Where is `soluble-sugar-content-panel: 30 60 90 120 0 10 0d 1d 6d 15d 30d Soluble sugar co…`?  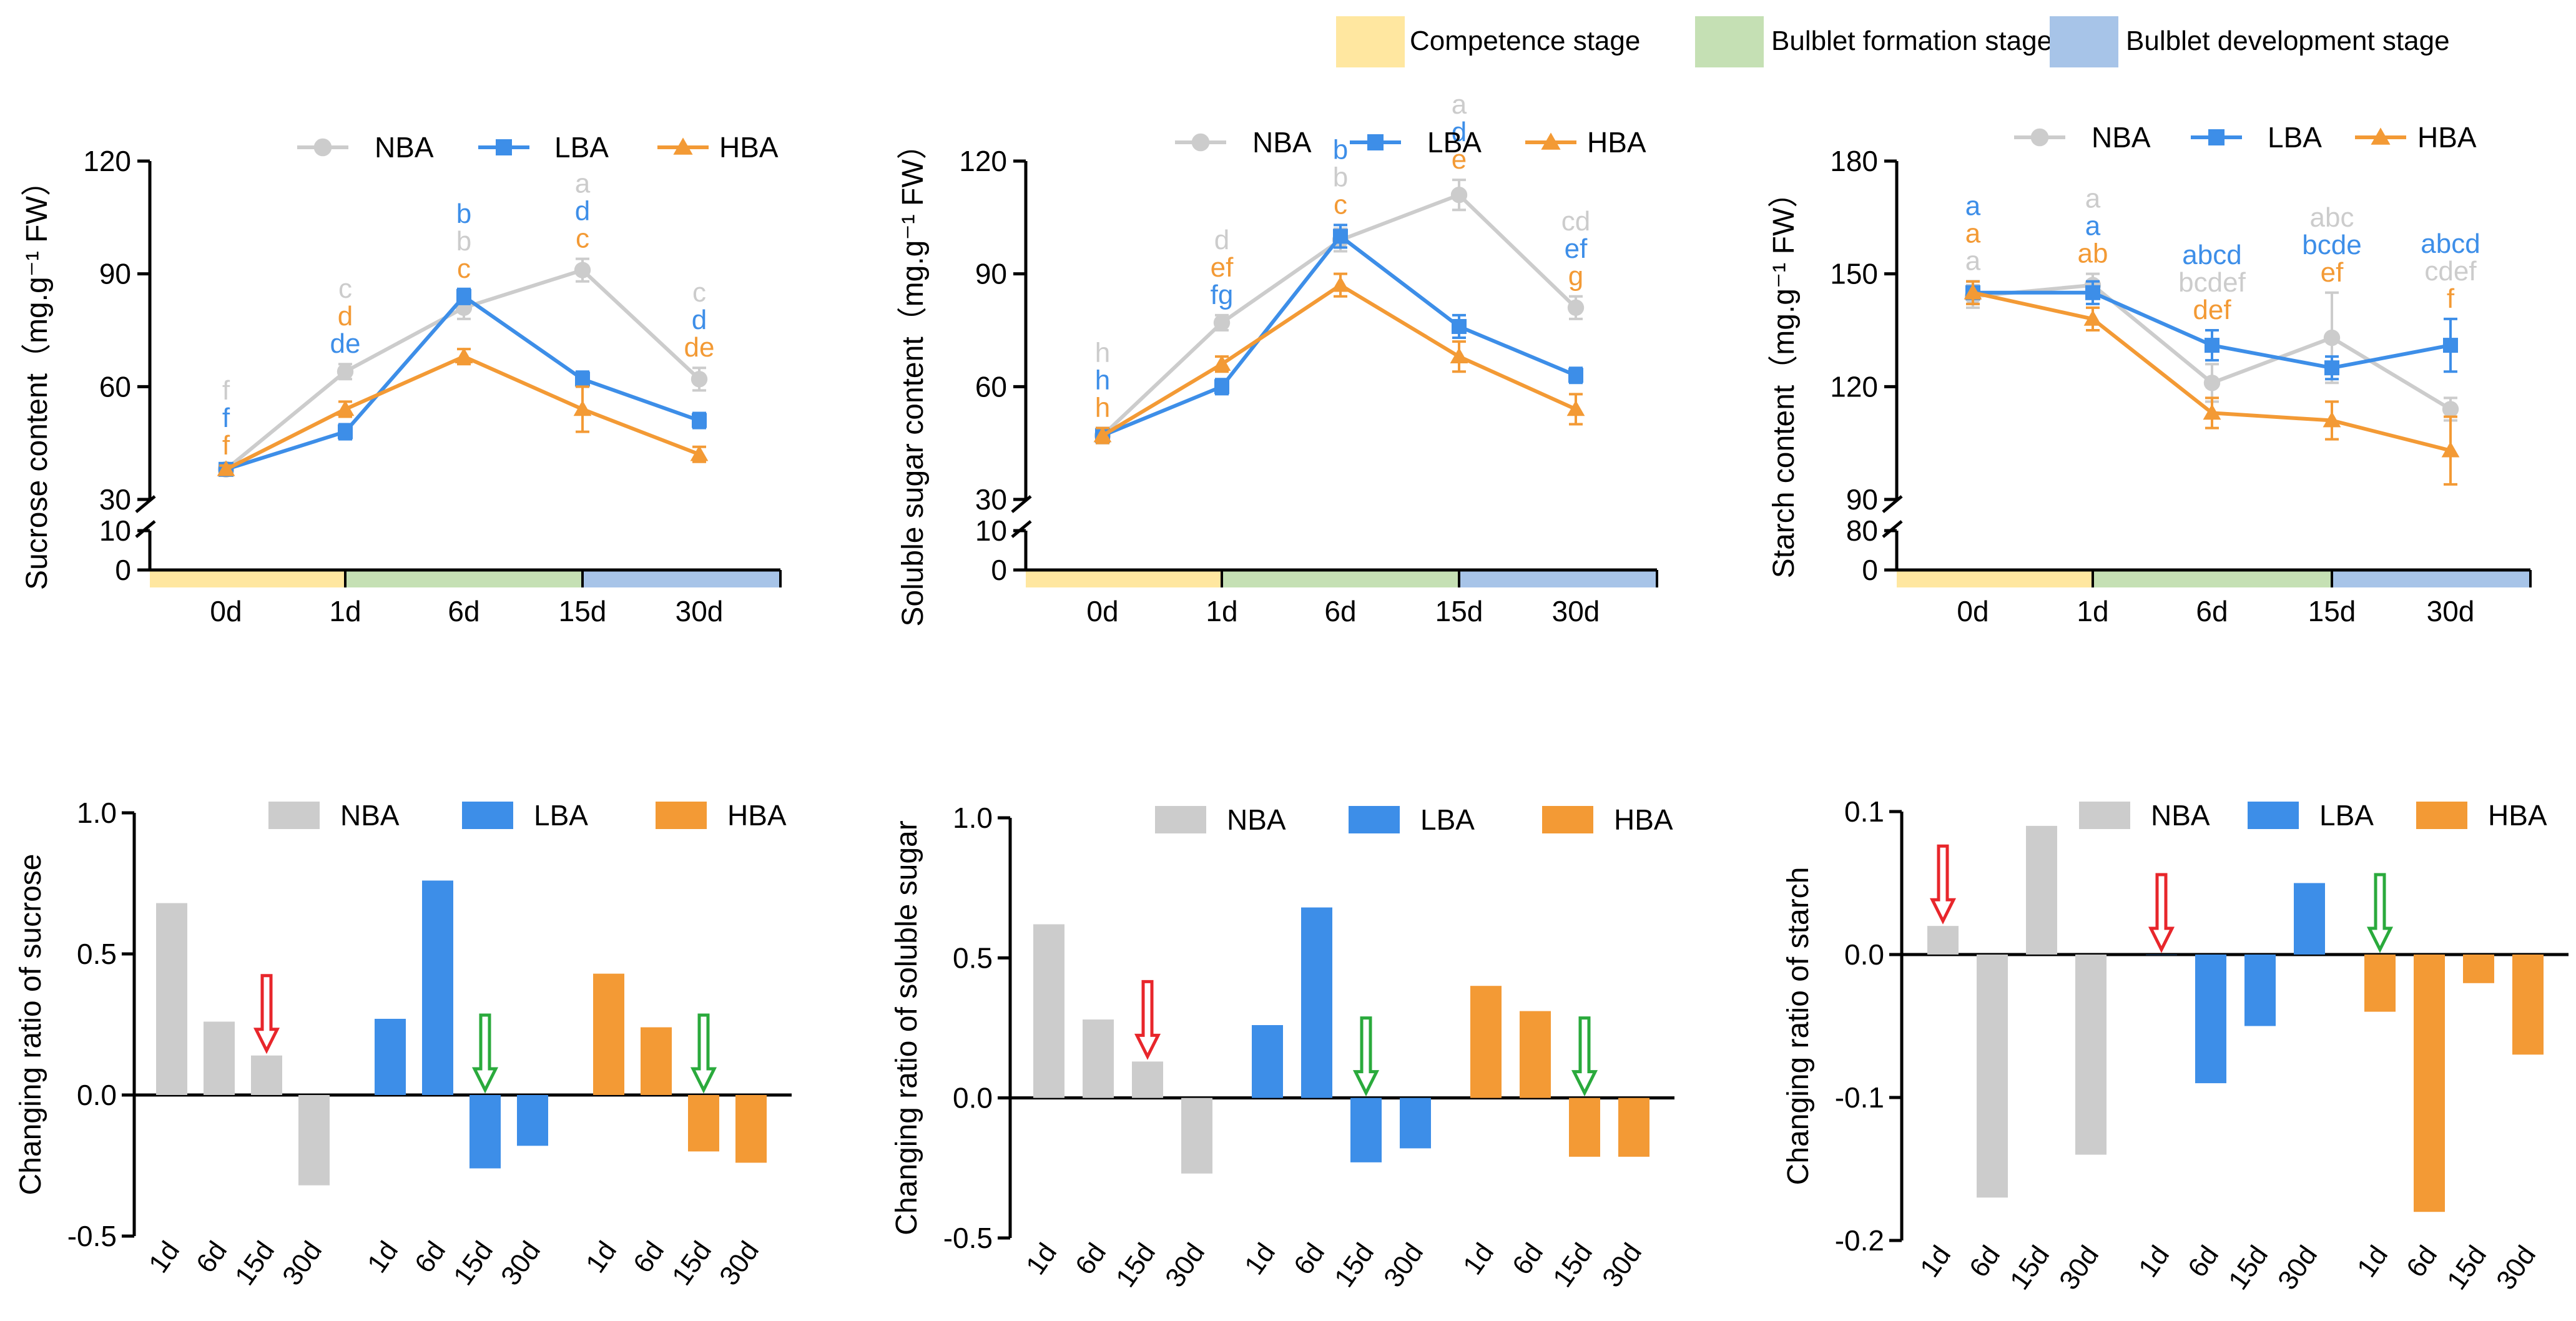
soluble-sugar-content-panel: 30 60 90 120 0 10 0d 1d 6d 15d 30d Soluble sugar co… is located at coordinates (1277, 358).